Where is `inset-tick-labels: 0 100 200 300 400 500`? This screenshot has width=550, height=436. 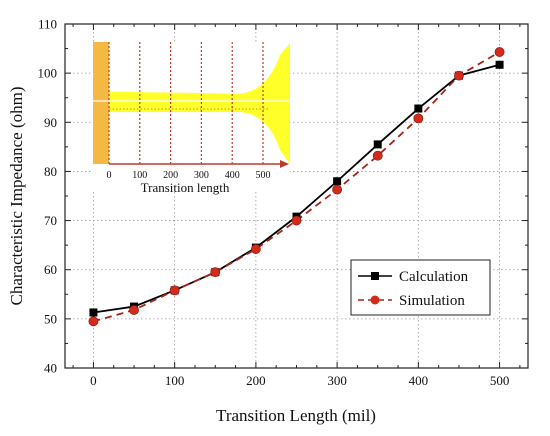 inset-tick-labels: 0 100 200 300 400 500 is located at coordinates (189, 175).